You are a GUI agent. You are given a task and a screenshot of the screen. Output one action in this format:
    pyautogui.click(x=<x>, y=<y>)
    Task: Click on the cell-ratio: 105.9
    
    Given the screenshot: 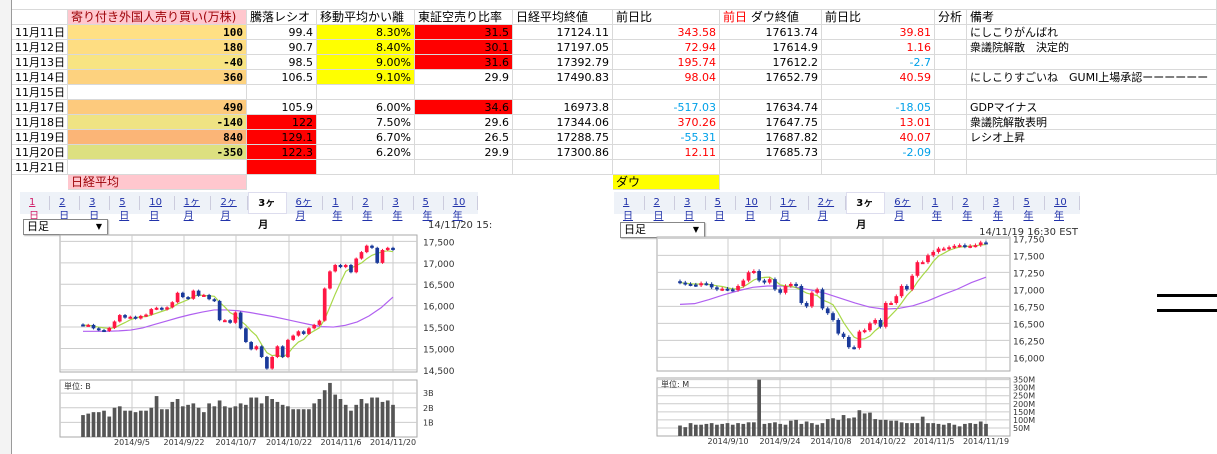 What is the action you would take?
    pyautogui.click(x=282, y=107)
    